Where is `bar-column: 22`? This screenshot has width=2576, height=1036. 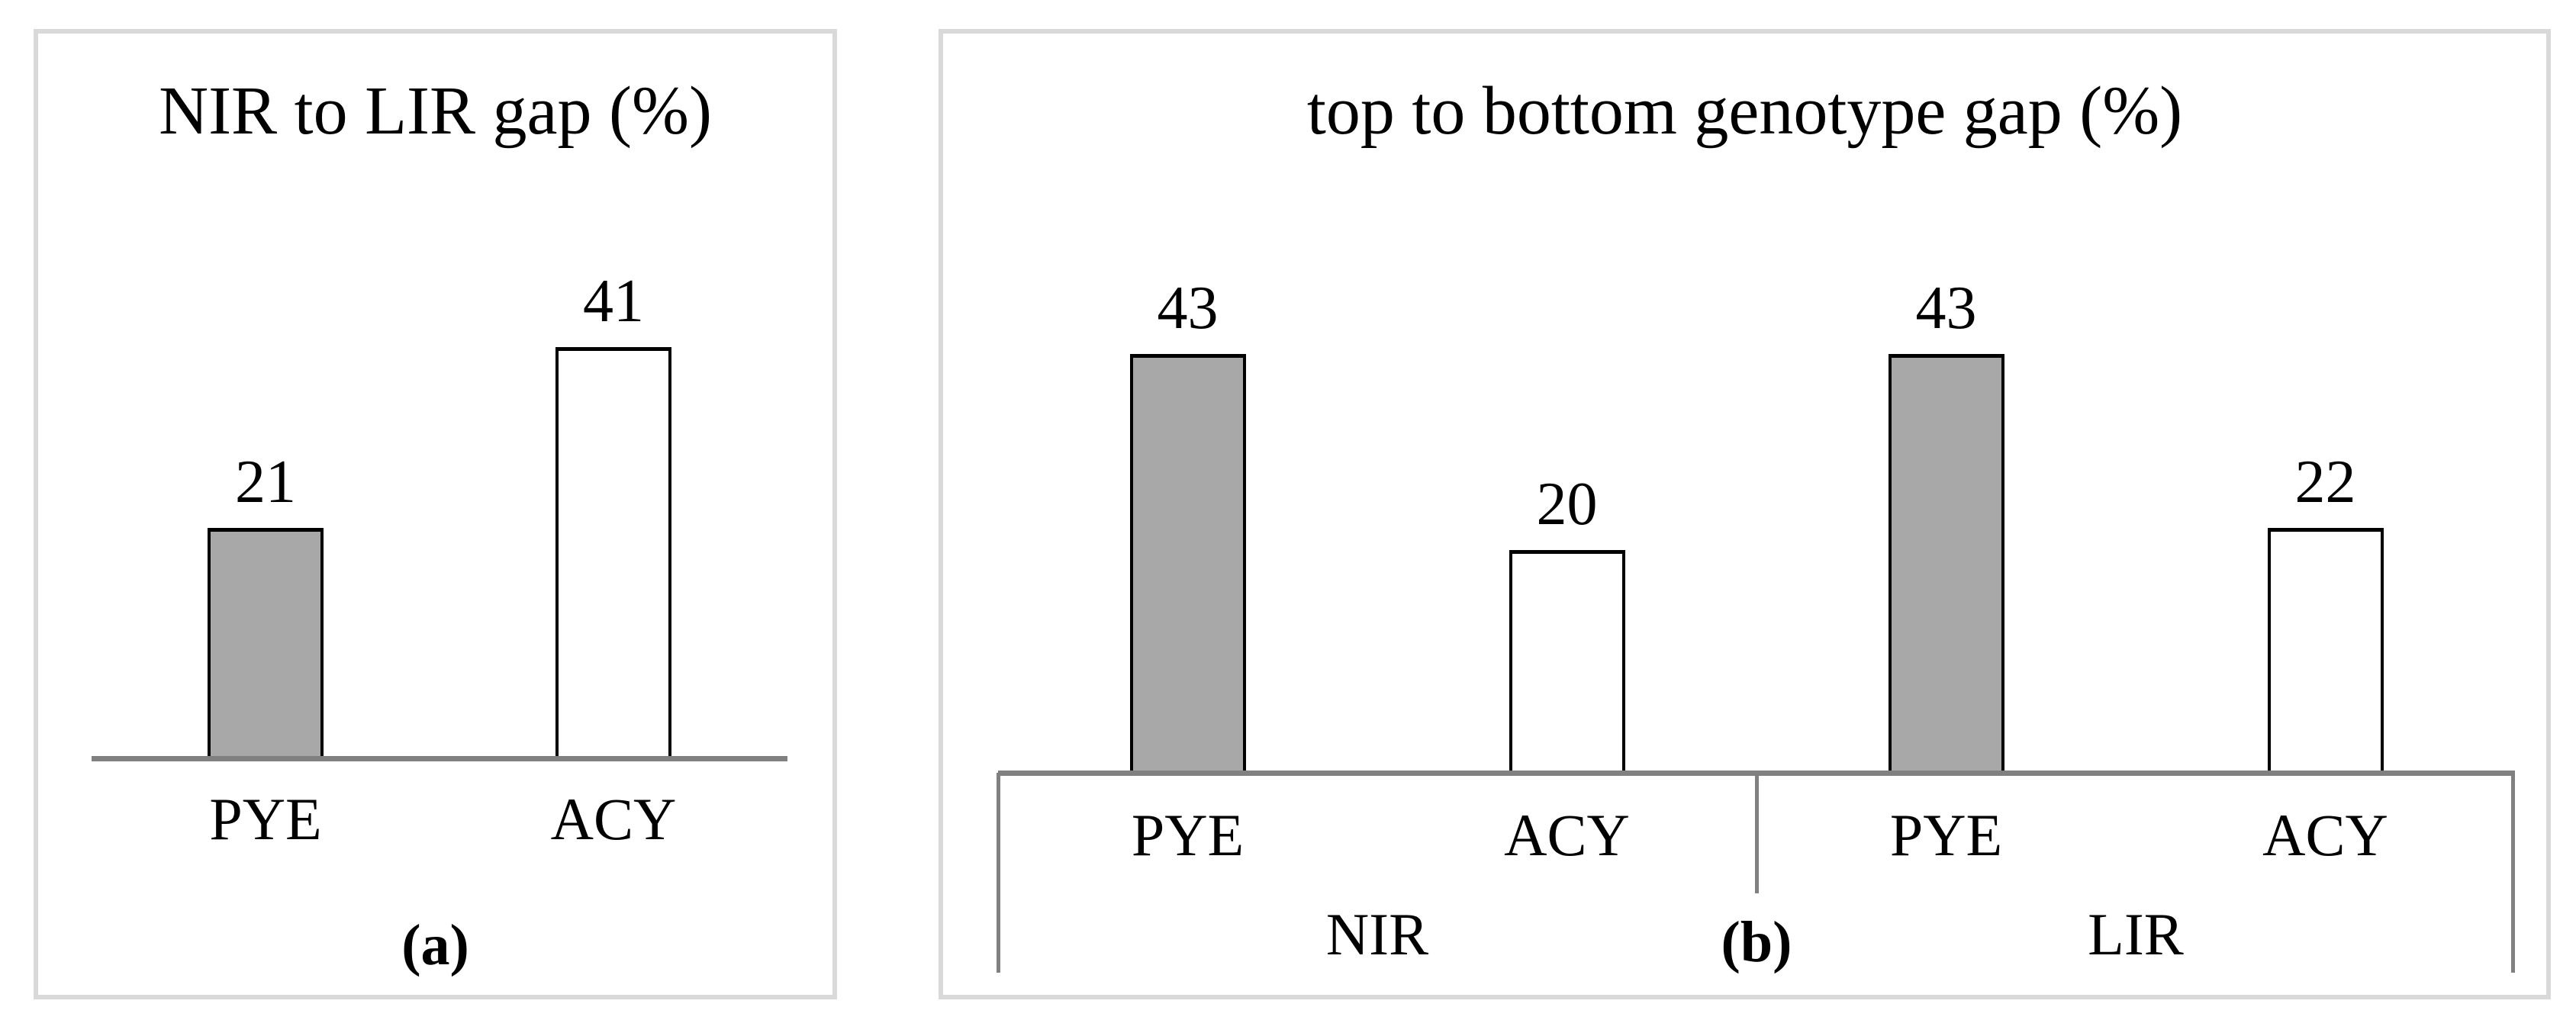 bar-column: 22 is located at coordinates (2325, 523).